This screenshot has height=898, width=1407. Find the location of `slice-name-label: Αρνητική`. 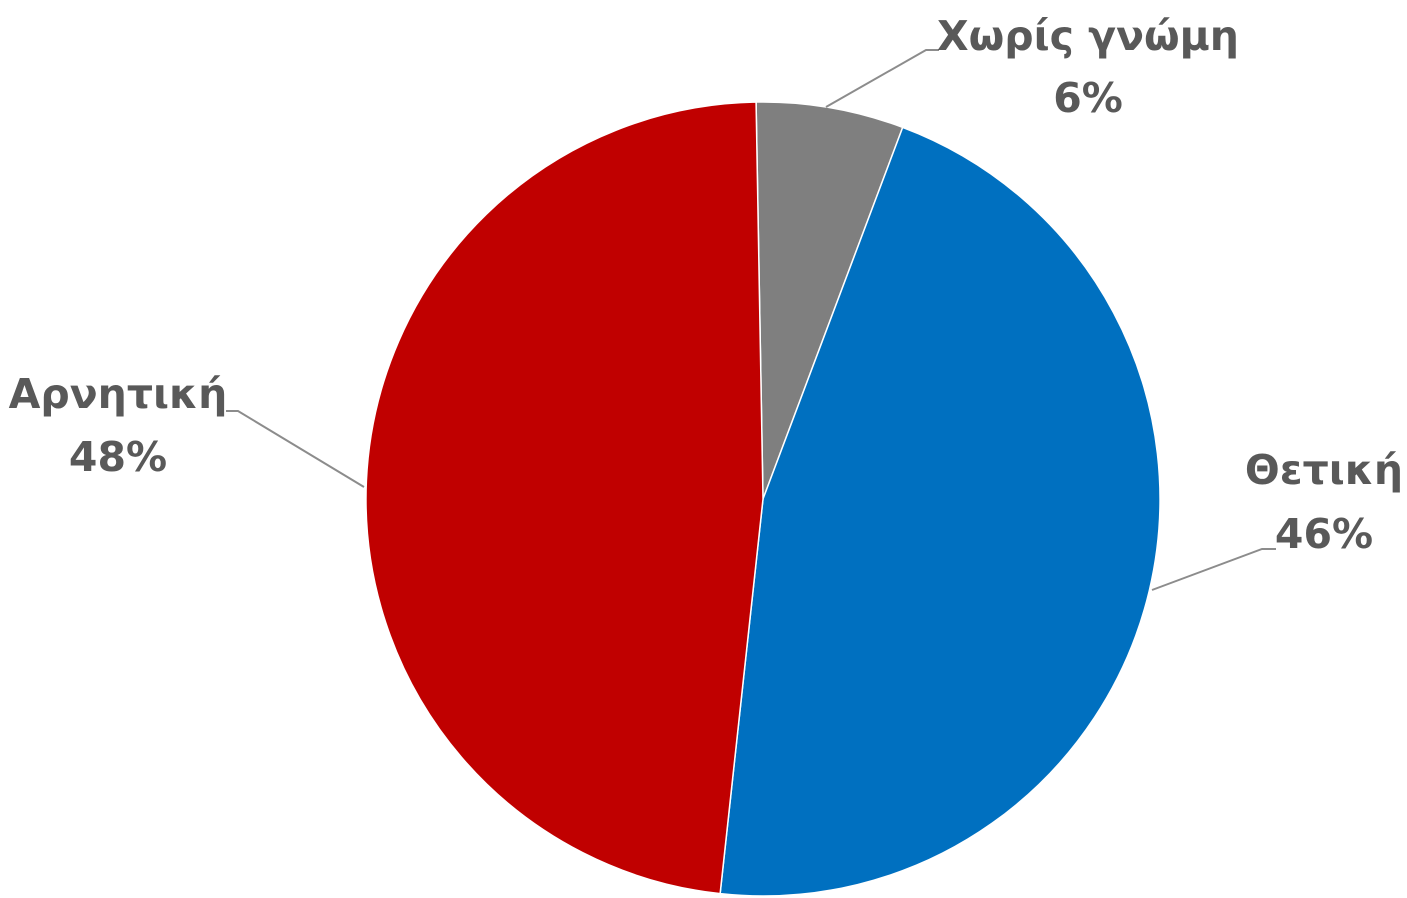

slice-name-label: Αρνητική is located at coordinates (118, 394).